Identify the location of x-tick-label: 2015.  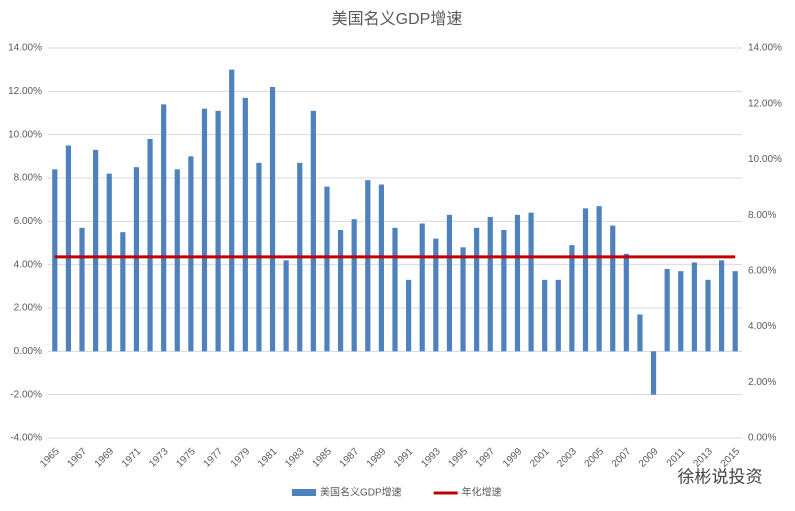
(731, 458).